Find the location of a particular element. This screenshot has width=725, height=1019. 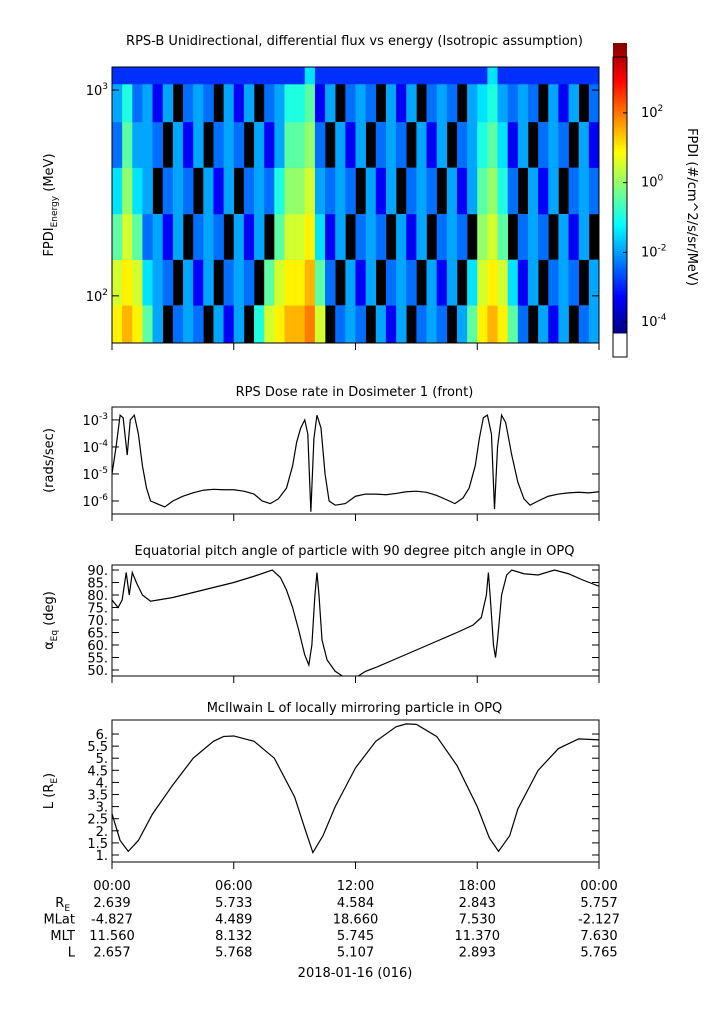

tick-exponent: -4 is located at coordinates (103, 444).